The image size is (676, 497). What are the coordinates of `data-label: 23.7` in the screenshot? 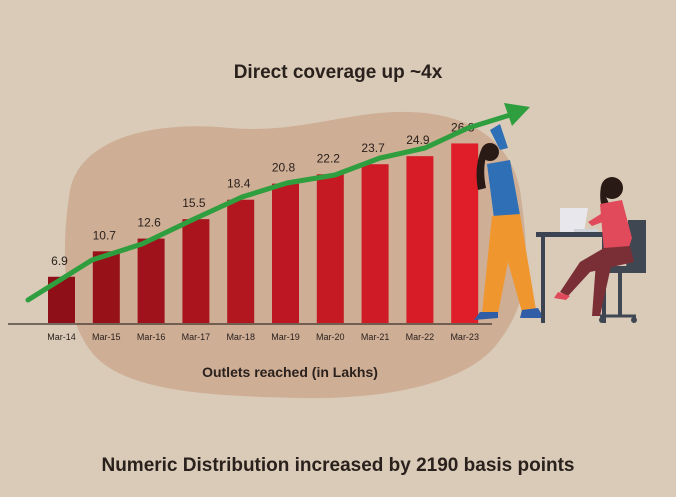 It's located at (373, 148).